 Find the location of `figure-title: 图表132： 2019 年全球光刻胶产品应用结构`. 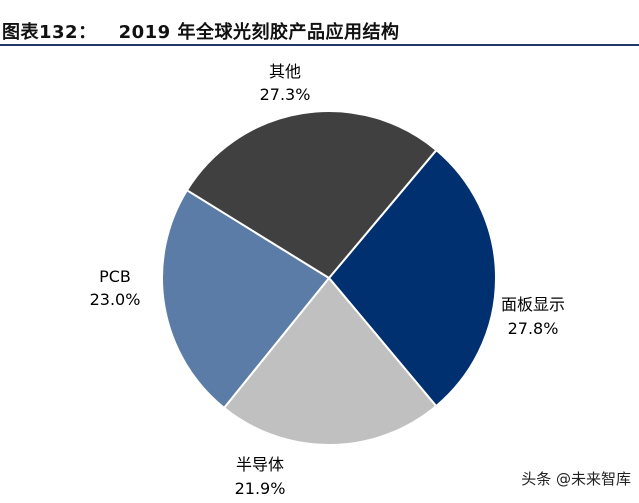

figure-title: 图表132： 2019 年全球光刻胶产品应用结构 is located at coordinates (200, 31).